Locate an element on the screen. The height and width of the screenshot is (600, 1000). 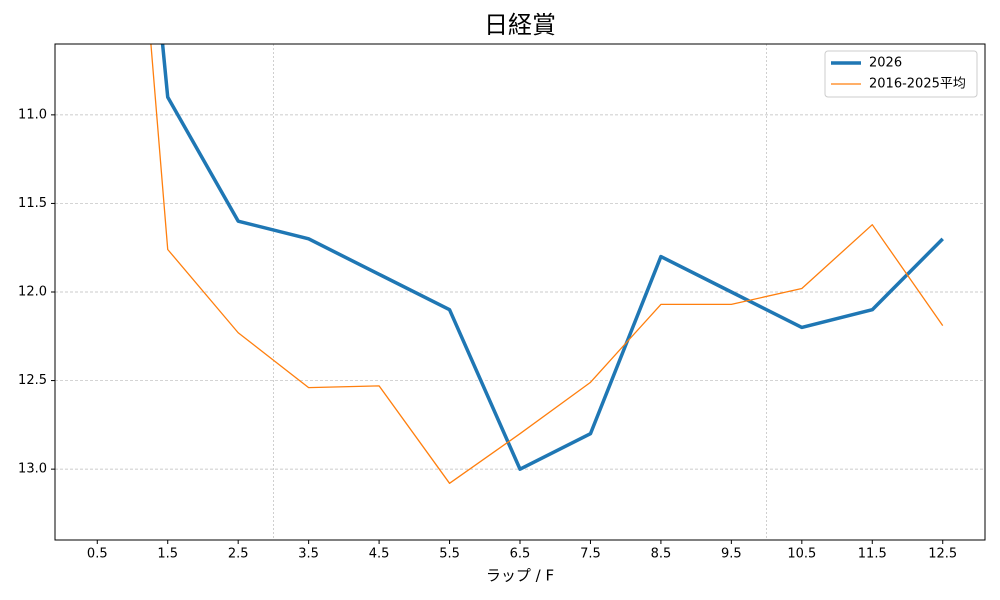
legend-label: 2016-2025平均 is located at coordinates (917, 84).